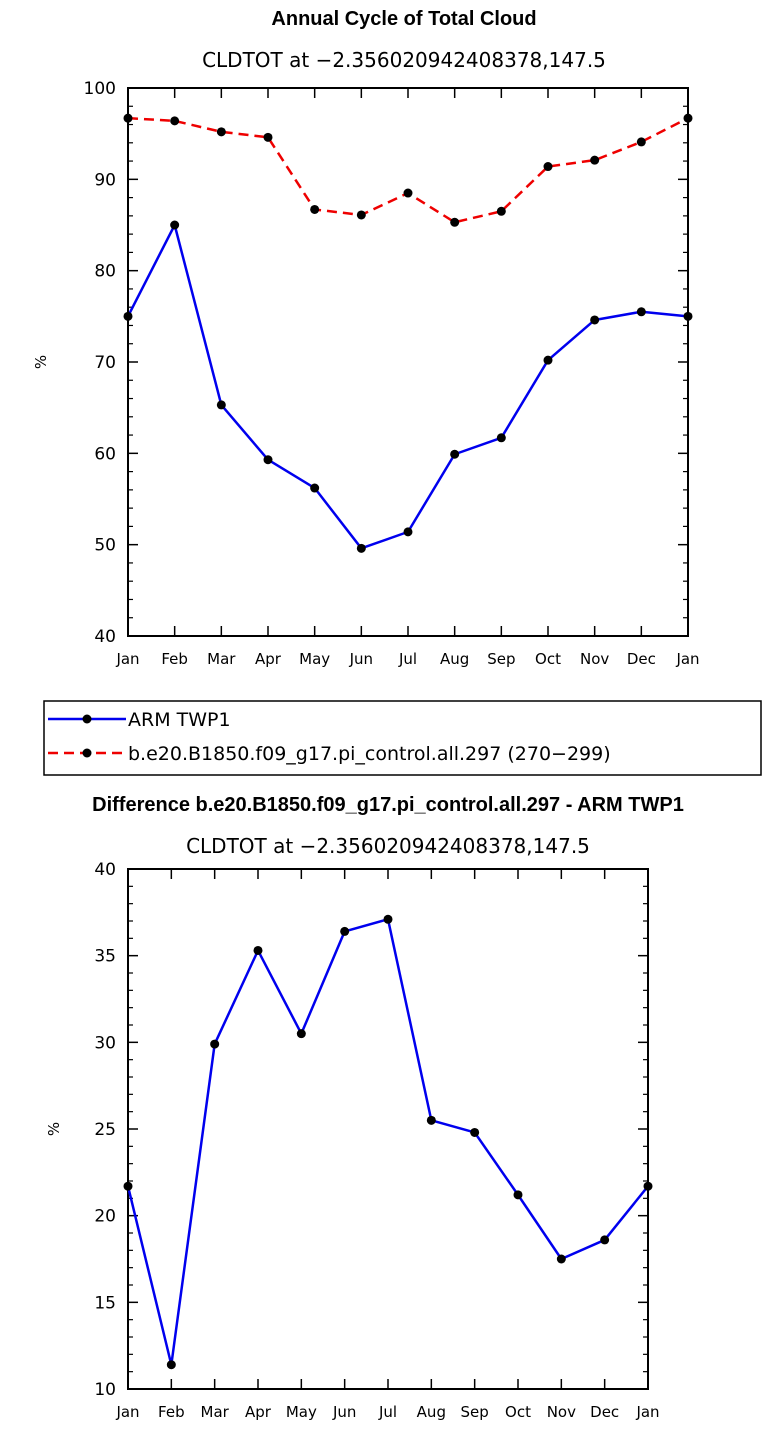 This screenshot has height=1439, width=777. What do you see at coordinates (501, 659) in the screenshot?
I see `chart1-xtick-label: Sep` at bounding box center [501, 659].